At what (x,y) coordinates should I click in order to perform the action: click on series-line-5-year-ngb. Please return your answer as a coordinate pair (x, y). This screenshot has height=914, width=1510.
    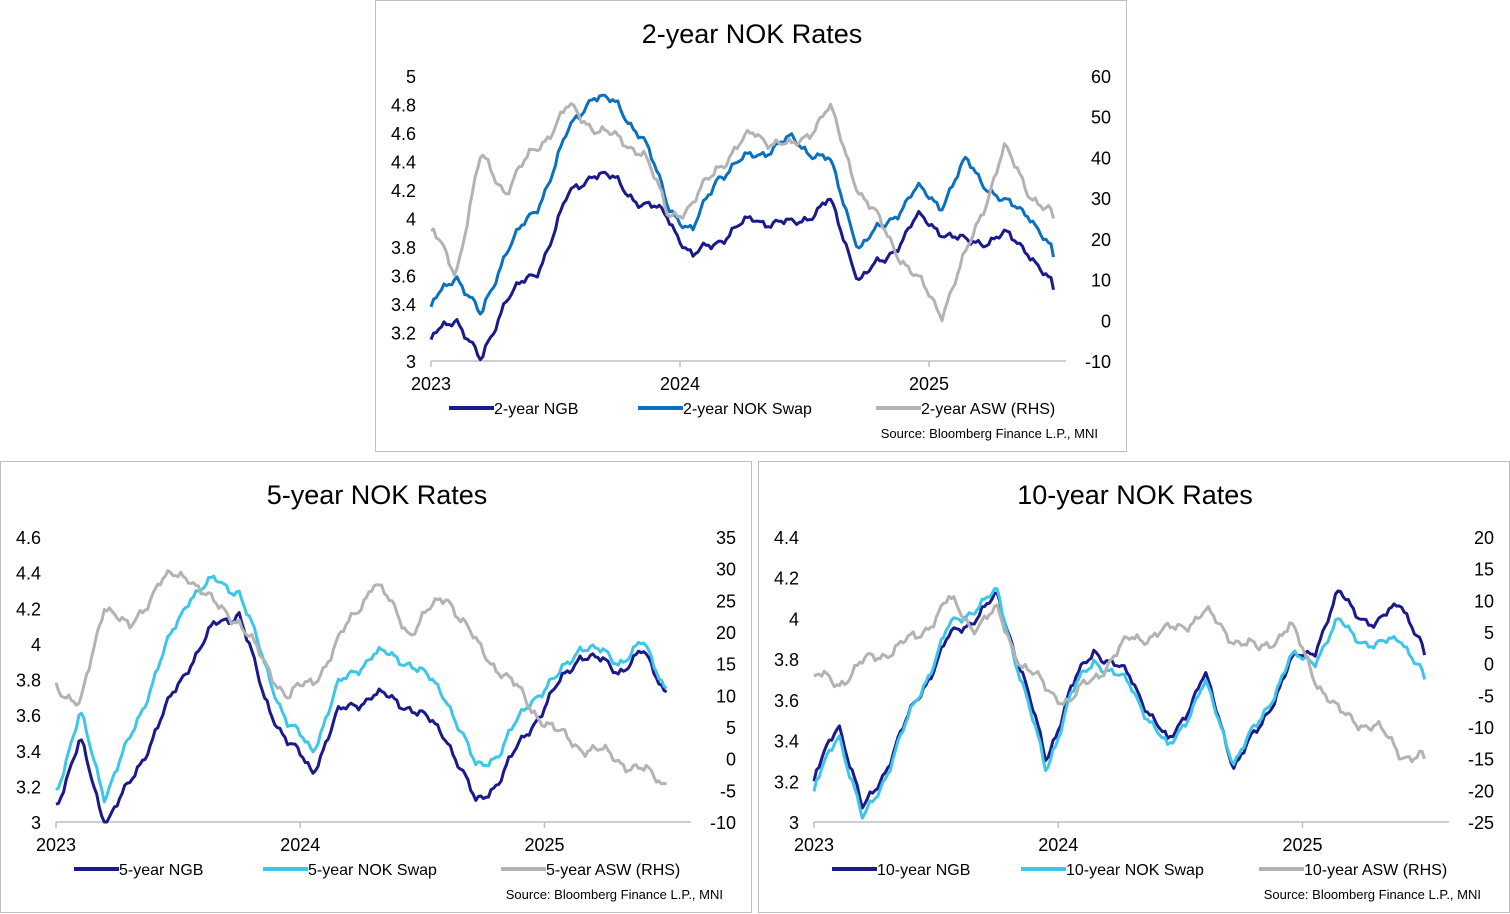
    Looking at the image, I should click on (361, 717).